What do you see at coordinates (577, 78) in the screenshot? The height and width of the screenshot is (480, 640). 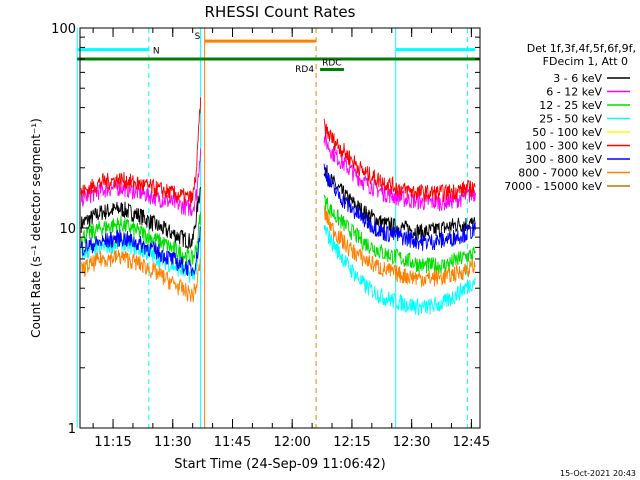 I see `legend-label: 3 - 6 keV` at bounding box center [577, 78].